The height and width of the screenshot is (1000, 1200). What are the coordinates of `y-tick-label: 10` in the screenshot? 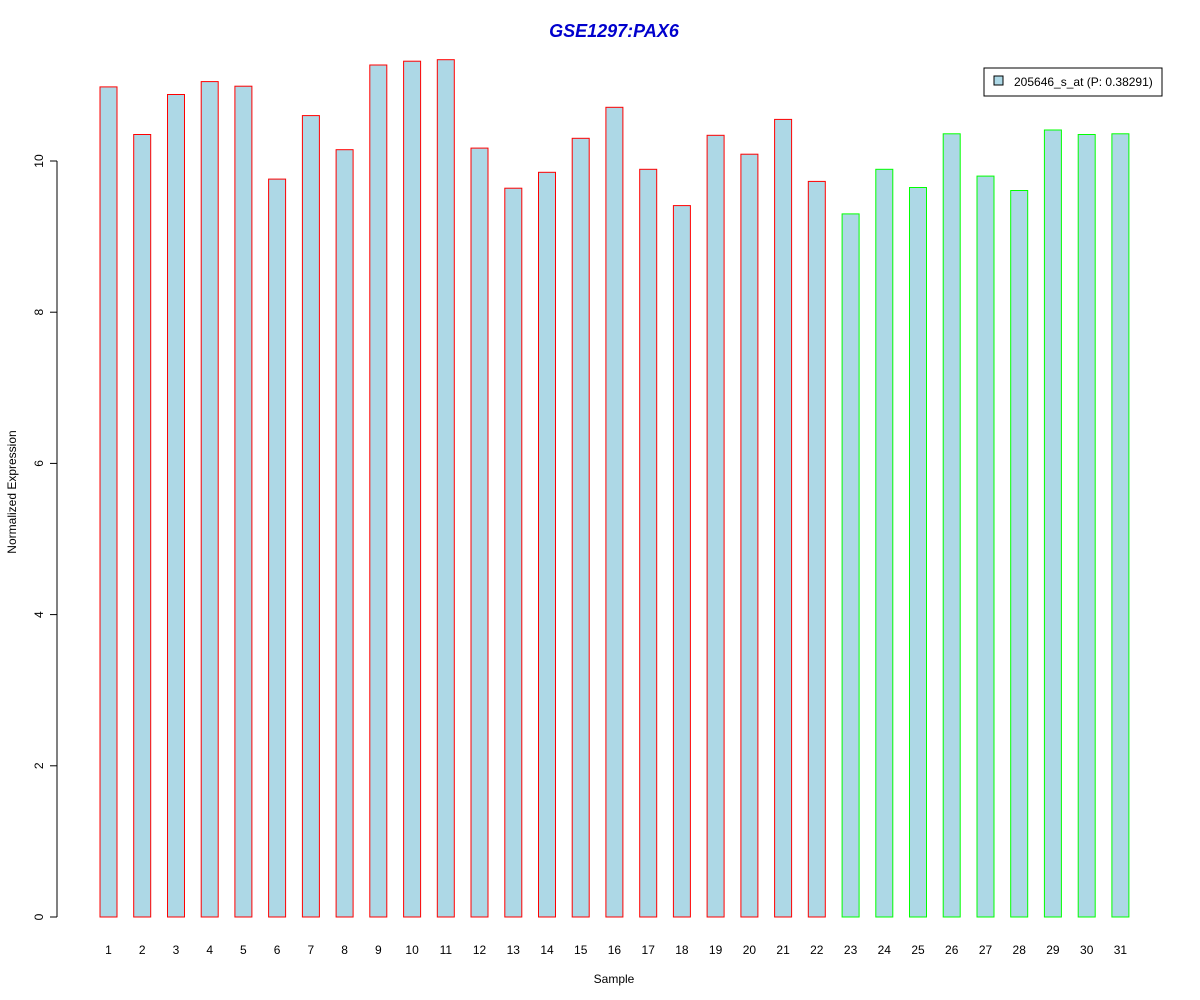 It's located at (39, 161).